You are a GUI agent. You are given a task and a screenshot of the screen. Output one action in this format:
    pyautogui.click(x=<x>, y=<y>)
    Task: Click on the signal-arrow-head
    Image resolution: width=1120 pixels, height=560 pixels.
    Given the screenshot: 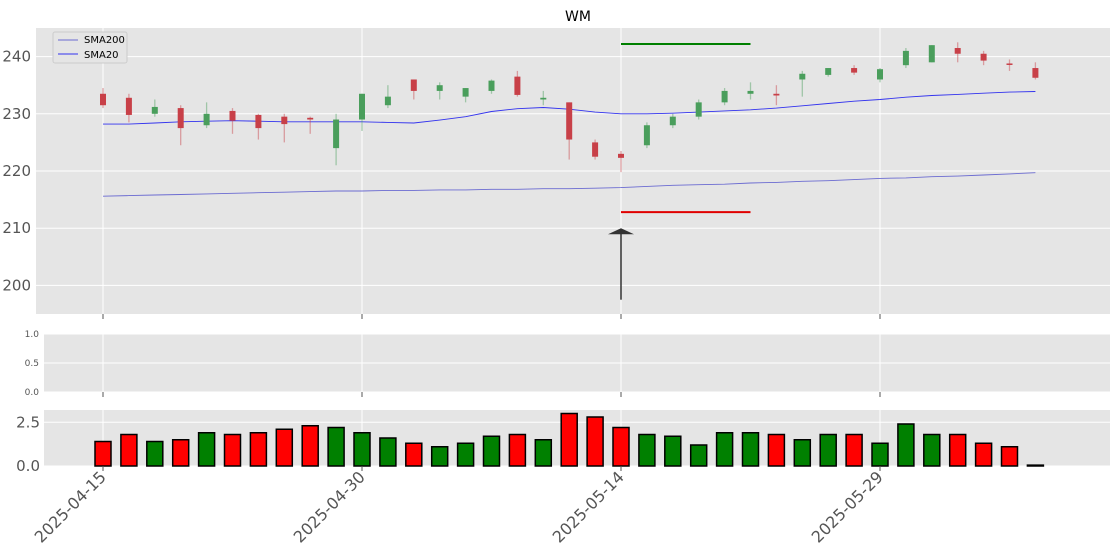 What is the action you would take?
    pyautogui.click(x=621, y=231)
    